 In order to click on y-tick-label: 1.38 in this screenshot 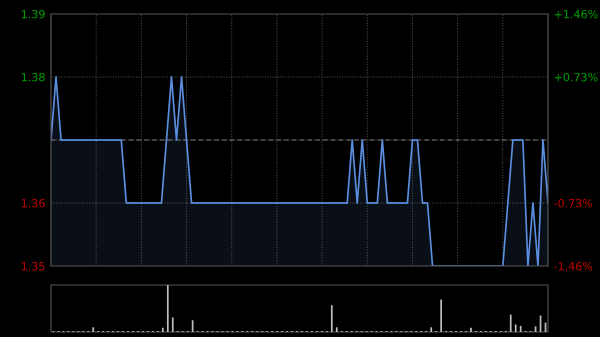, I will do `click(33, 77)`.